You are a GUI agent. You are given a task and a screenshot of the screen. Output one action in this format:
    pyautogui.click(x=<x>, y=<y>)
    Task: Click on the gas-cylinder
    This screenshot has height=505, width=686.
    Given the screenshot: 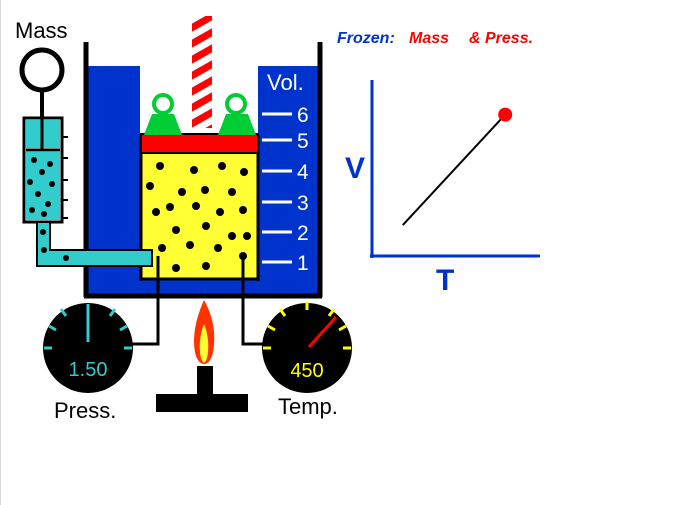 What is the action you would take?
    pyautogui.click(x=199, y=208)
    